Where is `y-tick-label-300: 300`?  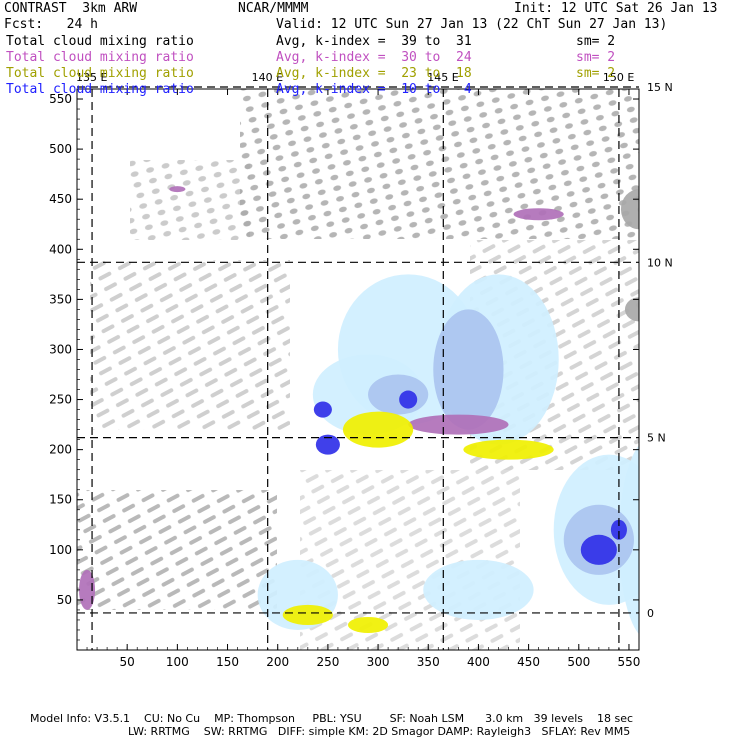
y-tick-label-300: 300 is located at coordinates (60, 349).